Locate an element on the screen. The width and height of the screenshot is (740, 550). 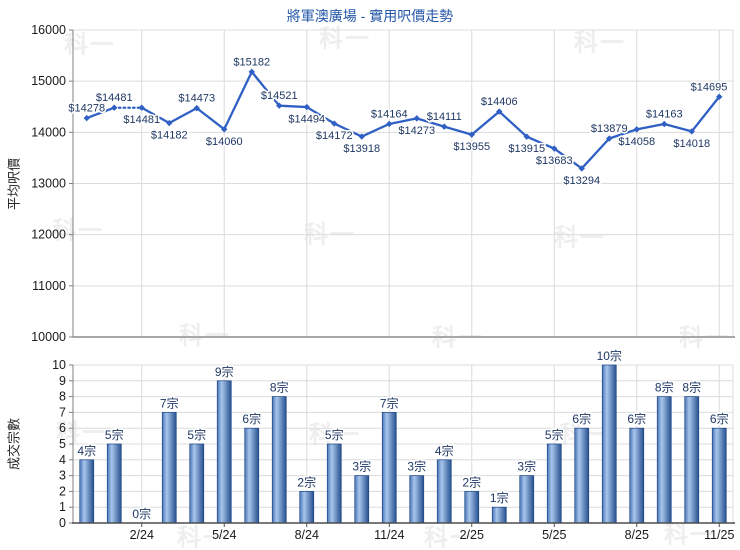
data-point-label: $14473 is located at coordinates (196, 99).